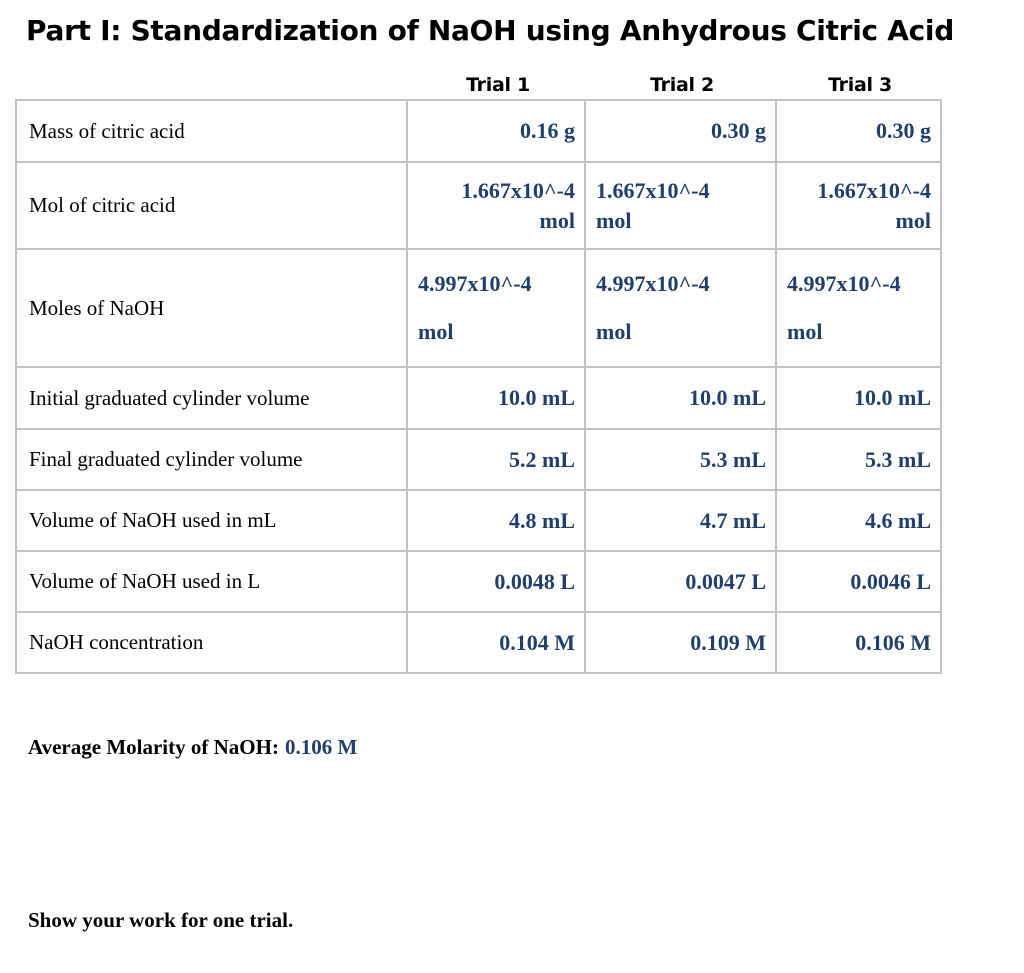 The width and height of the screenshot is (1024, 973). What do you see at coordinates (860, 85) in the screenshot?
I see `trial-3-header: Trial 3` at bounding box center [860, 85].